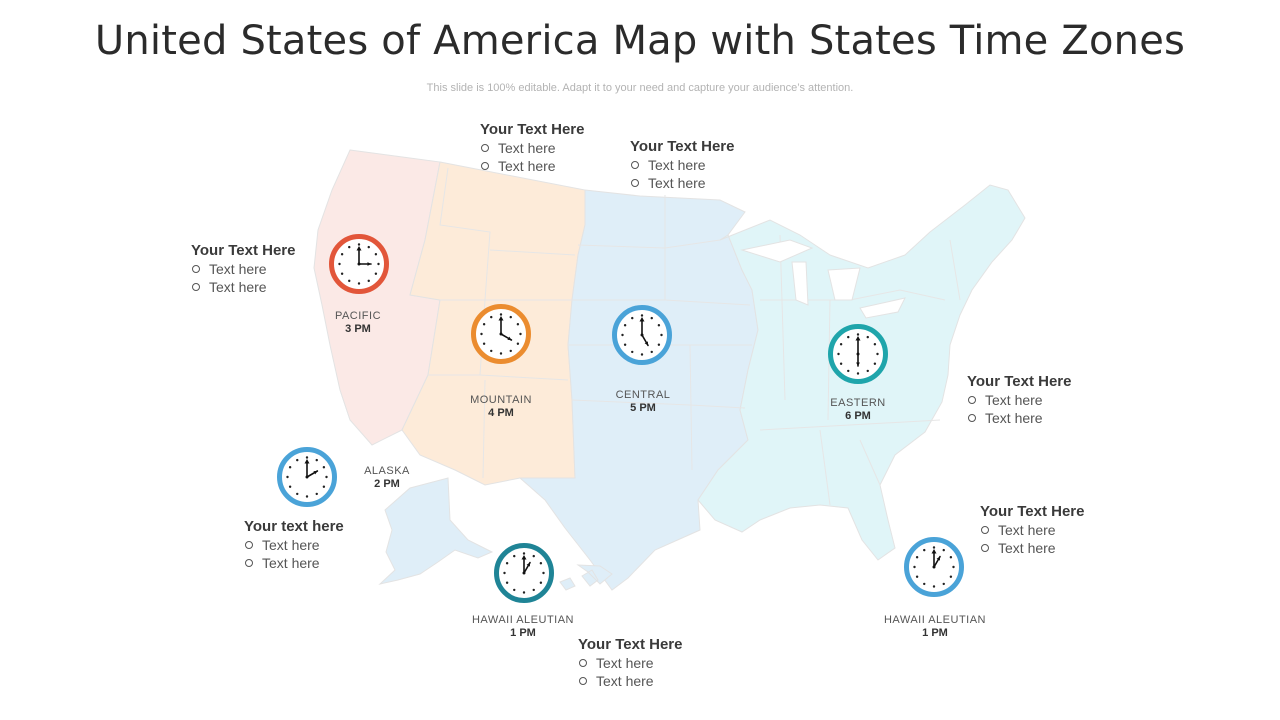  I want to click on hawaii-zone-label: HAWAII ALEUTIAN 1 PM, so click(523, 627).